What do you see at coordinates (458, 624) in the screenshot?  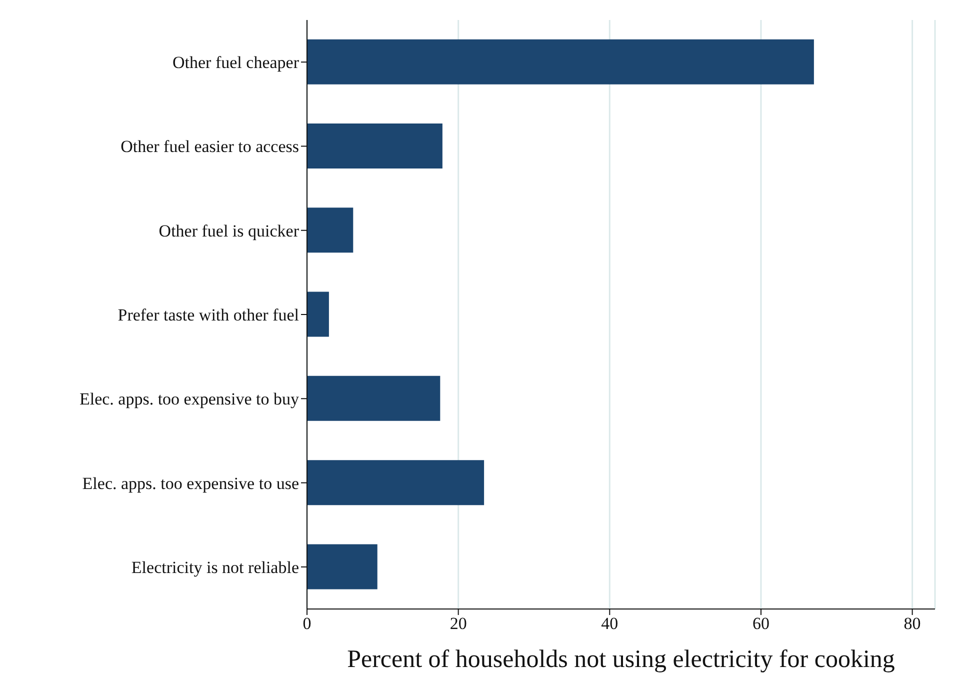 I see `x-tick-label: 20` at bounding box center [458, 624].